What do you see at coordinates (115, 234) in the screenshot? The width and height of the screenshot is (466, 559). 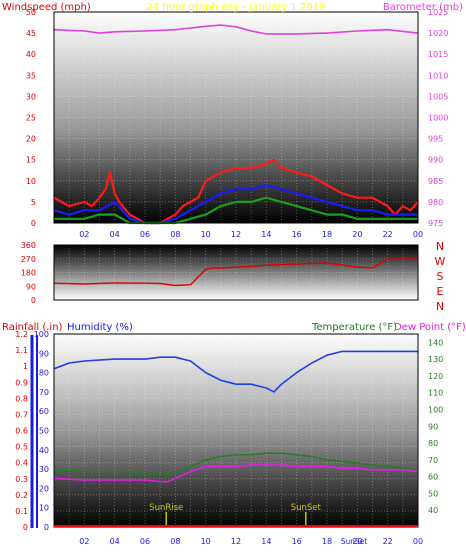 I see `x-tick-label-top: 04` at bounding box center [115, 234].